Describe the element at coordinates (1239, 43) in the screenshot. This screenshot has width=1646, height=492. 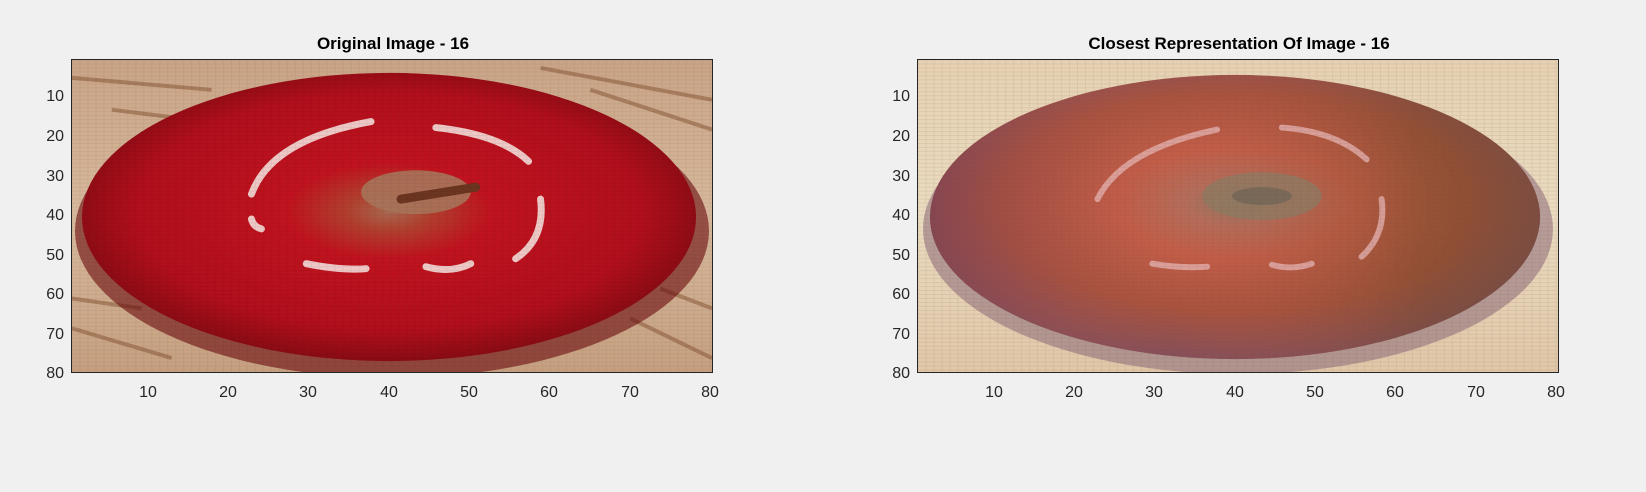
I see `panel-title: Closest Representation Of Image - 16` at that location.